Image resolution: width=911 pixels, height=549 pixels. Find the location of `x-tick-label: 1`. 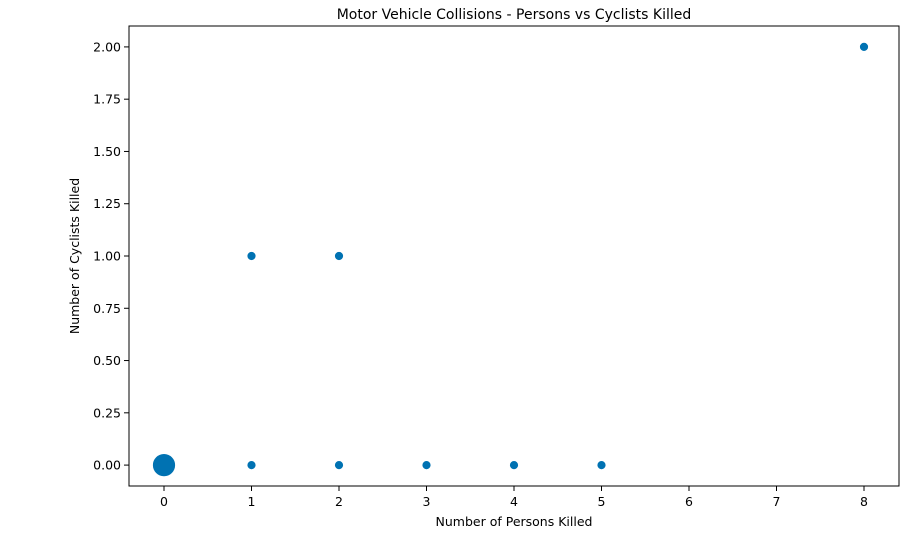

x-tick-label: 1 is located at coordinates (252, 501).